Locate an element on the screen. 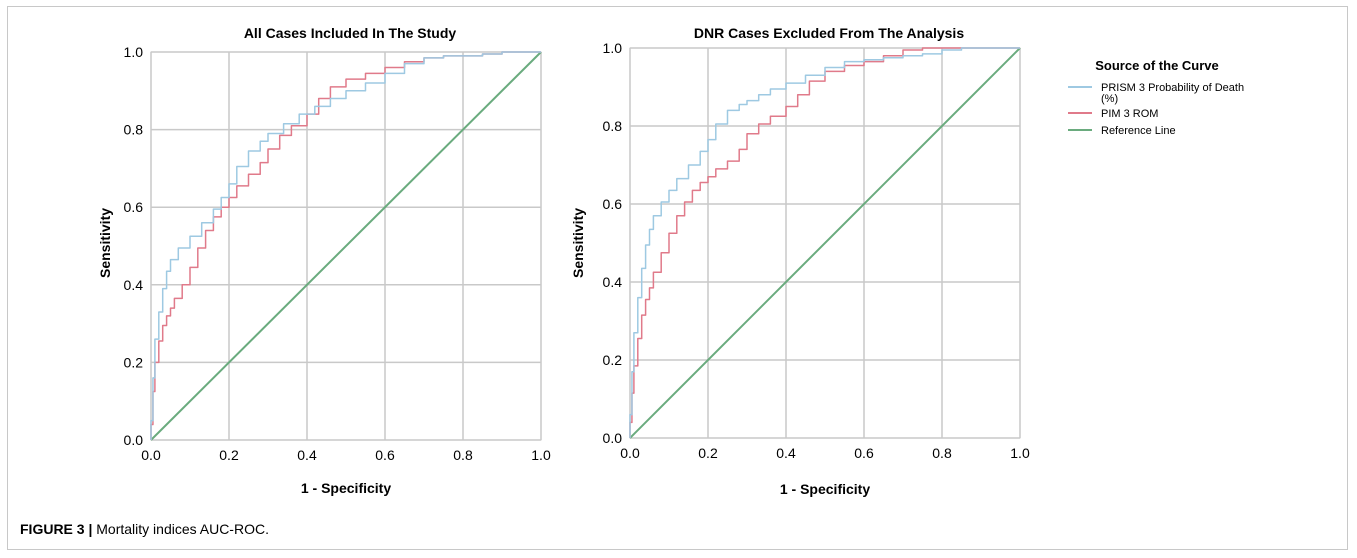 The width and height of the screenshot is (1357, 558). caption-label: FIGURE 3 | is located at coordinates (56, 529).